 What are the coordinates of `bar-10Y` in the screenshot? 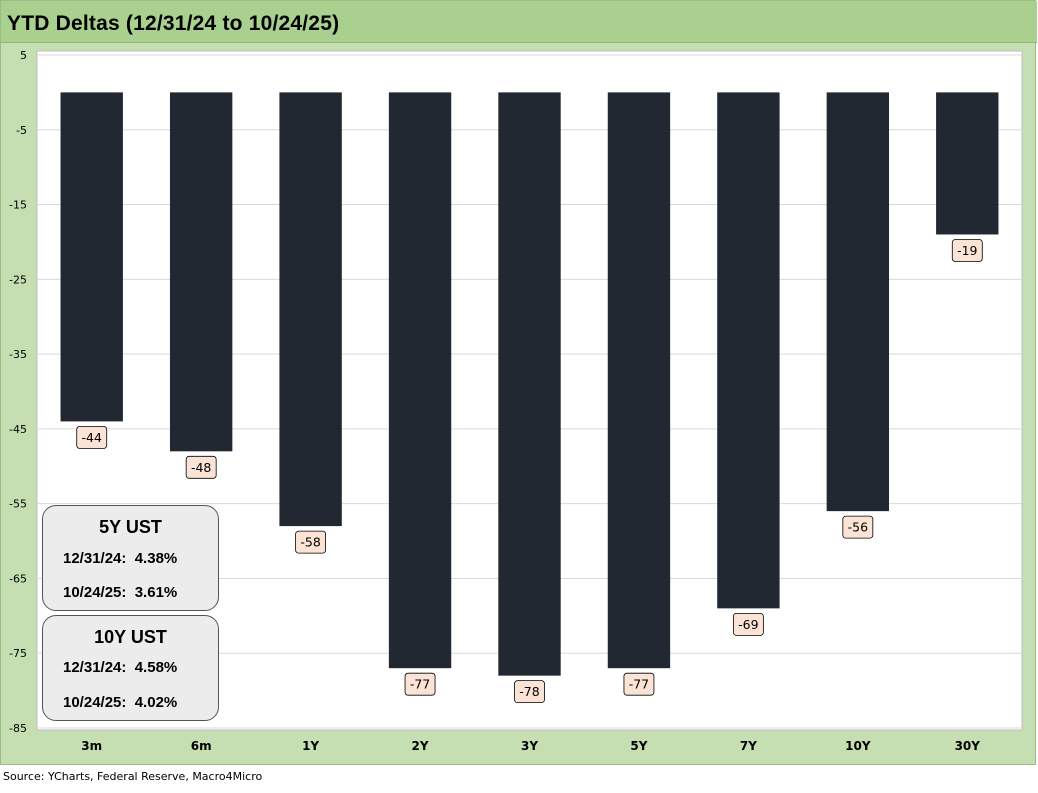 It's located at (858, 302).